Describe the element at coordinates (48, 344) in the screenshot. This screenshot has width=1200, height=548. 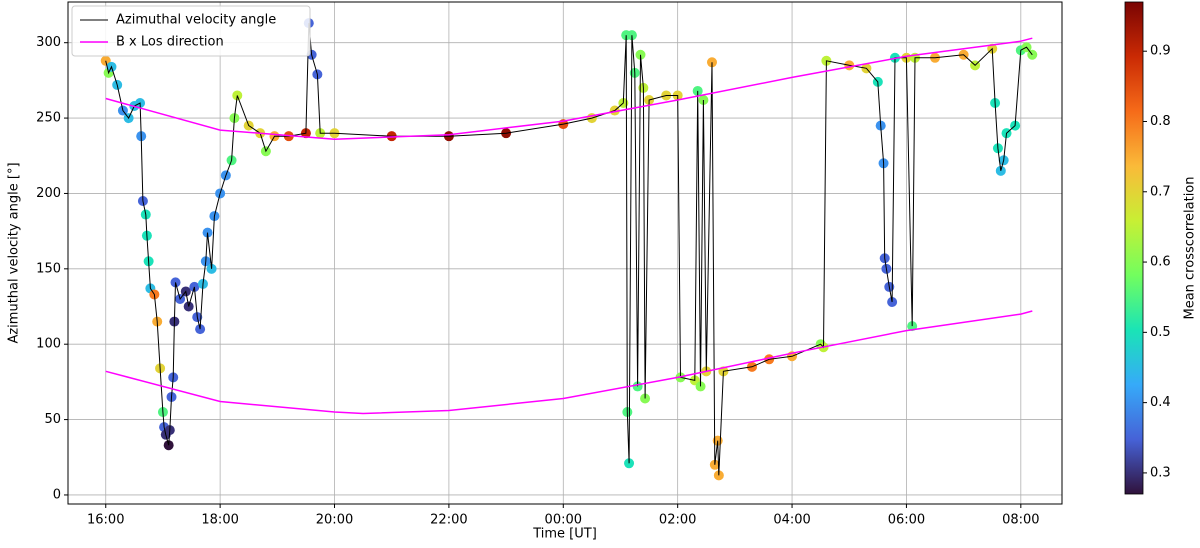
I see `y-tick-label: 100` at that location.